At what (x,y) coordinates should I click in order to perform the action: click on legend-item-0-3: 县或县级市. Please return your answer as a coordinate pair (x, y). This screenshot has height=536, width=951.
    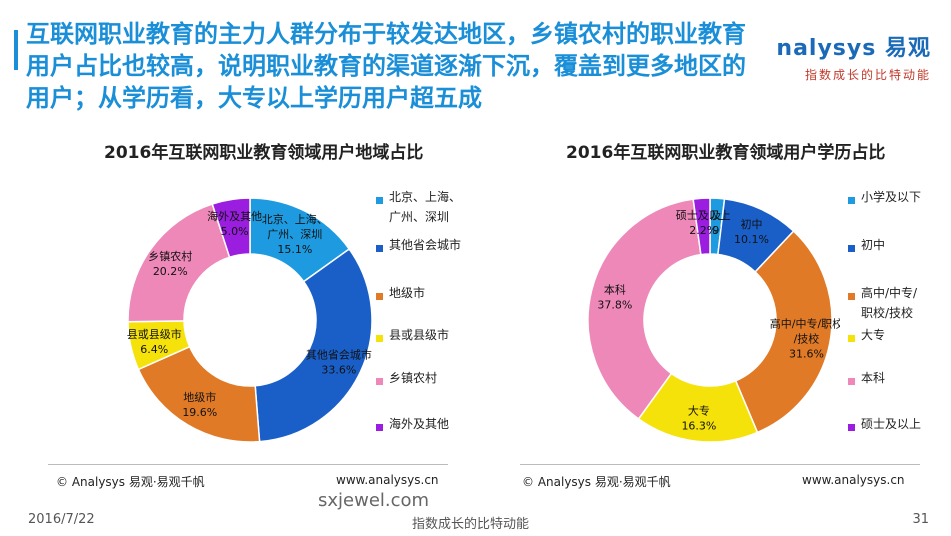
    Looking at the image, I should click on (412, 336).